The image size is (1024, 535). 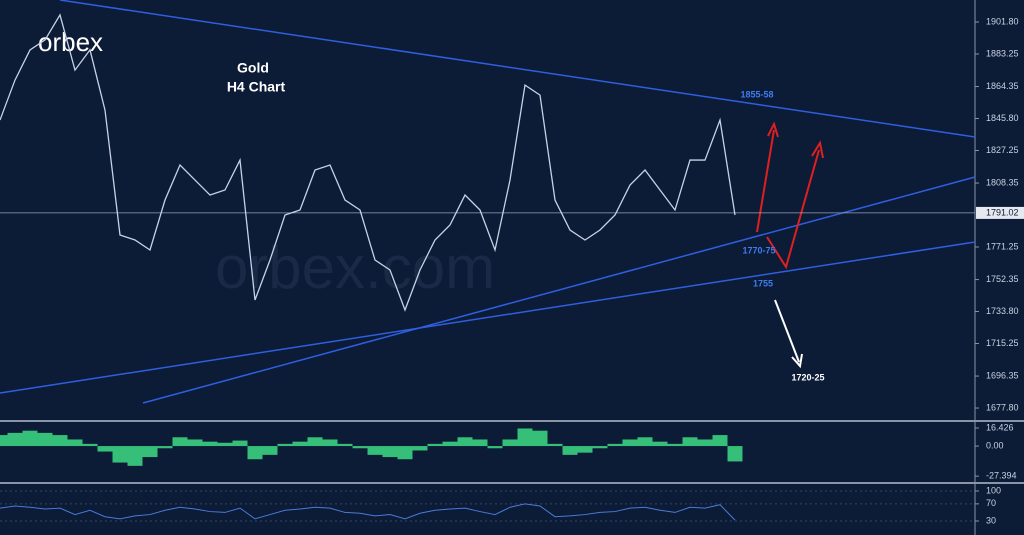 I want to click on y-tick-label: 1864.35, so click(x=1002, y=86).